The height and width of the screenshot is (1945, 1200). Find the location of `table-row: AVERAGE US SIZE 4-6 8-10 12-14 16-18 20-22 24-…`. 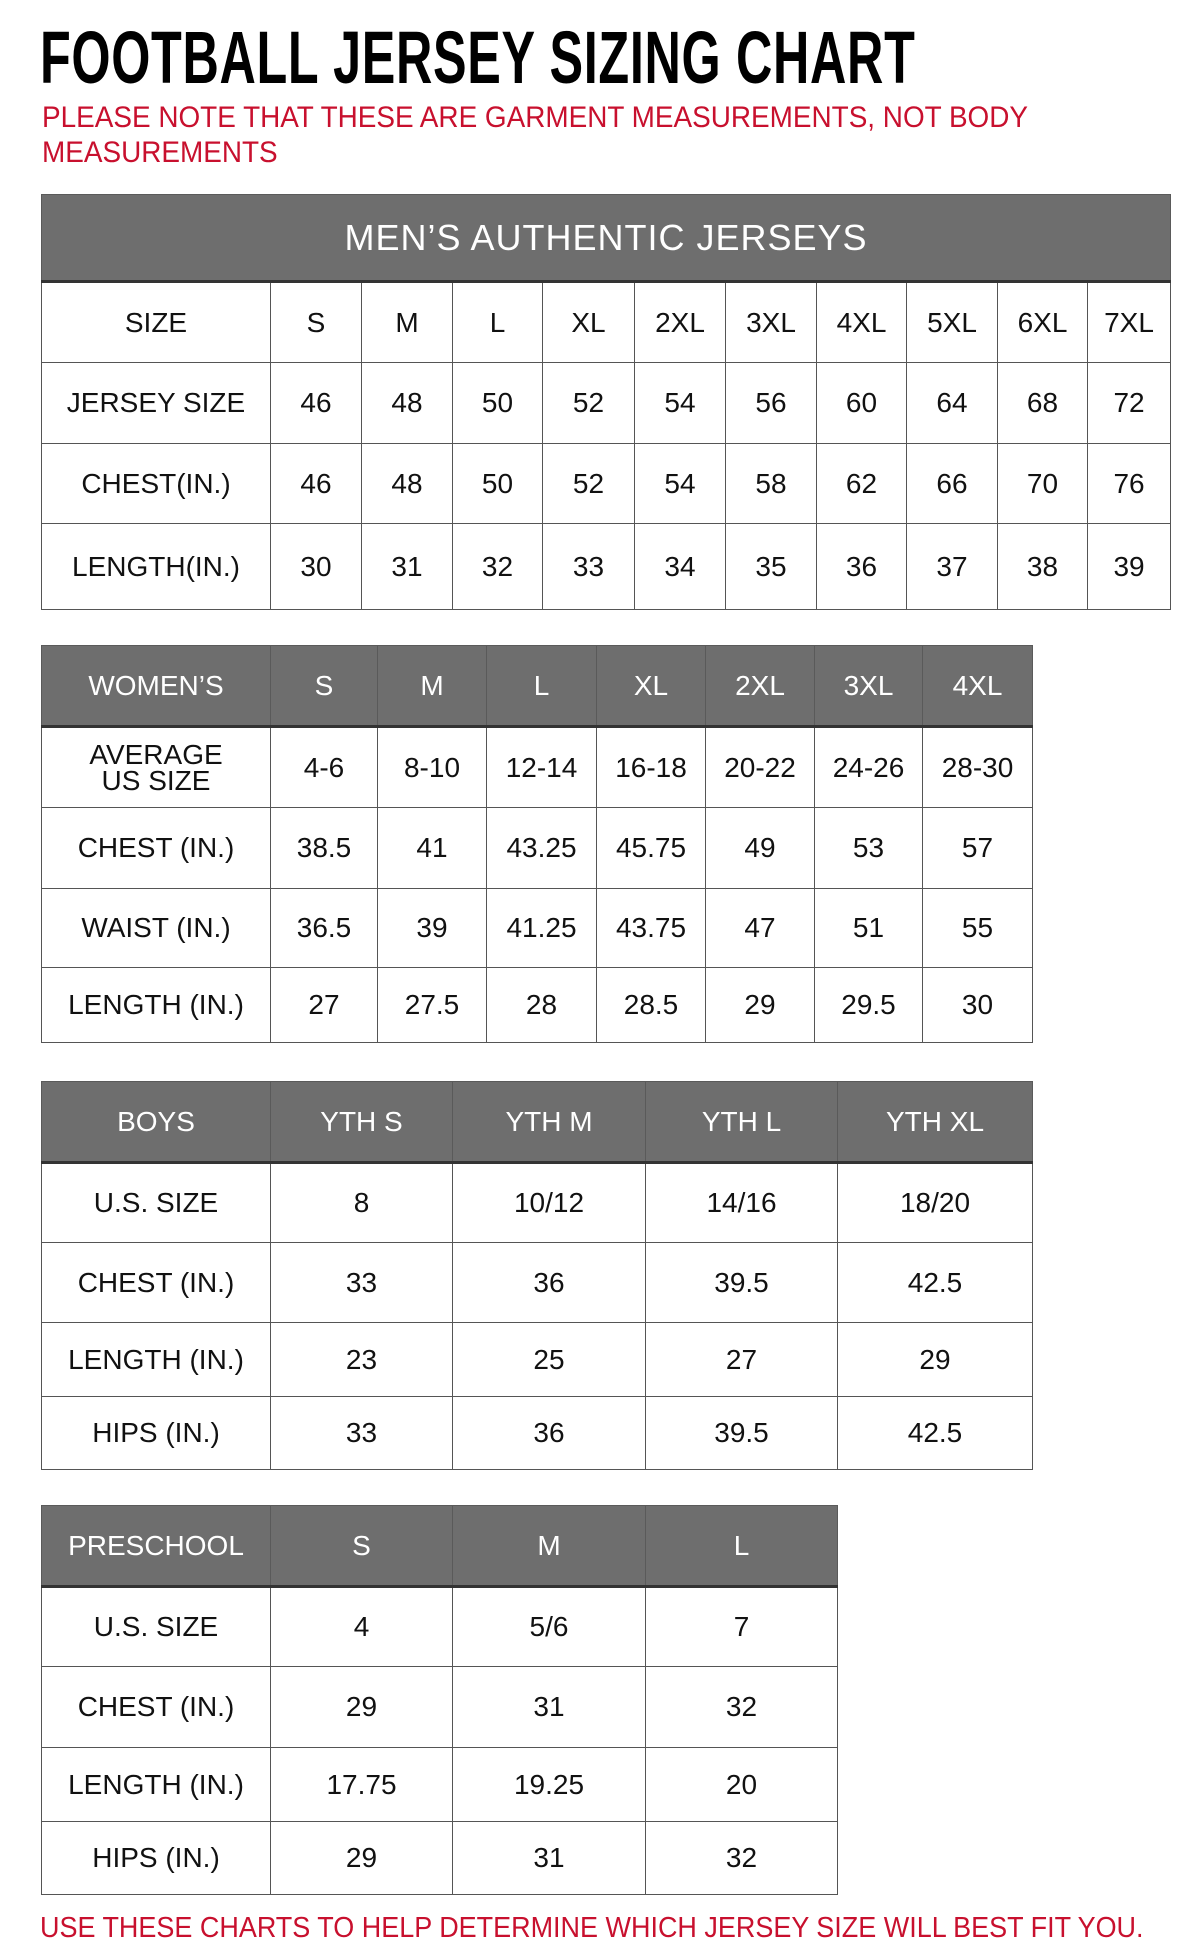

table-row: AVERAGE US SIZE 4-6 8-10 12-14 16-18 20-22 24-… is located at coordinates (537, 767).